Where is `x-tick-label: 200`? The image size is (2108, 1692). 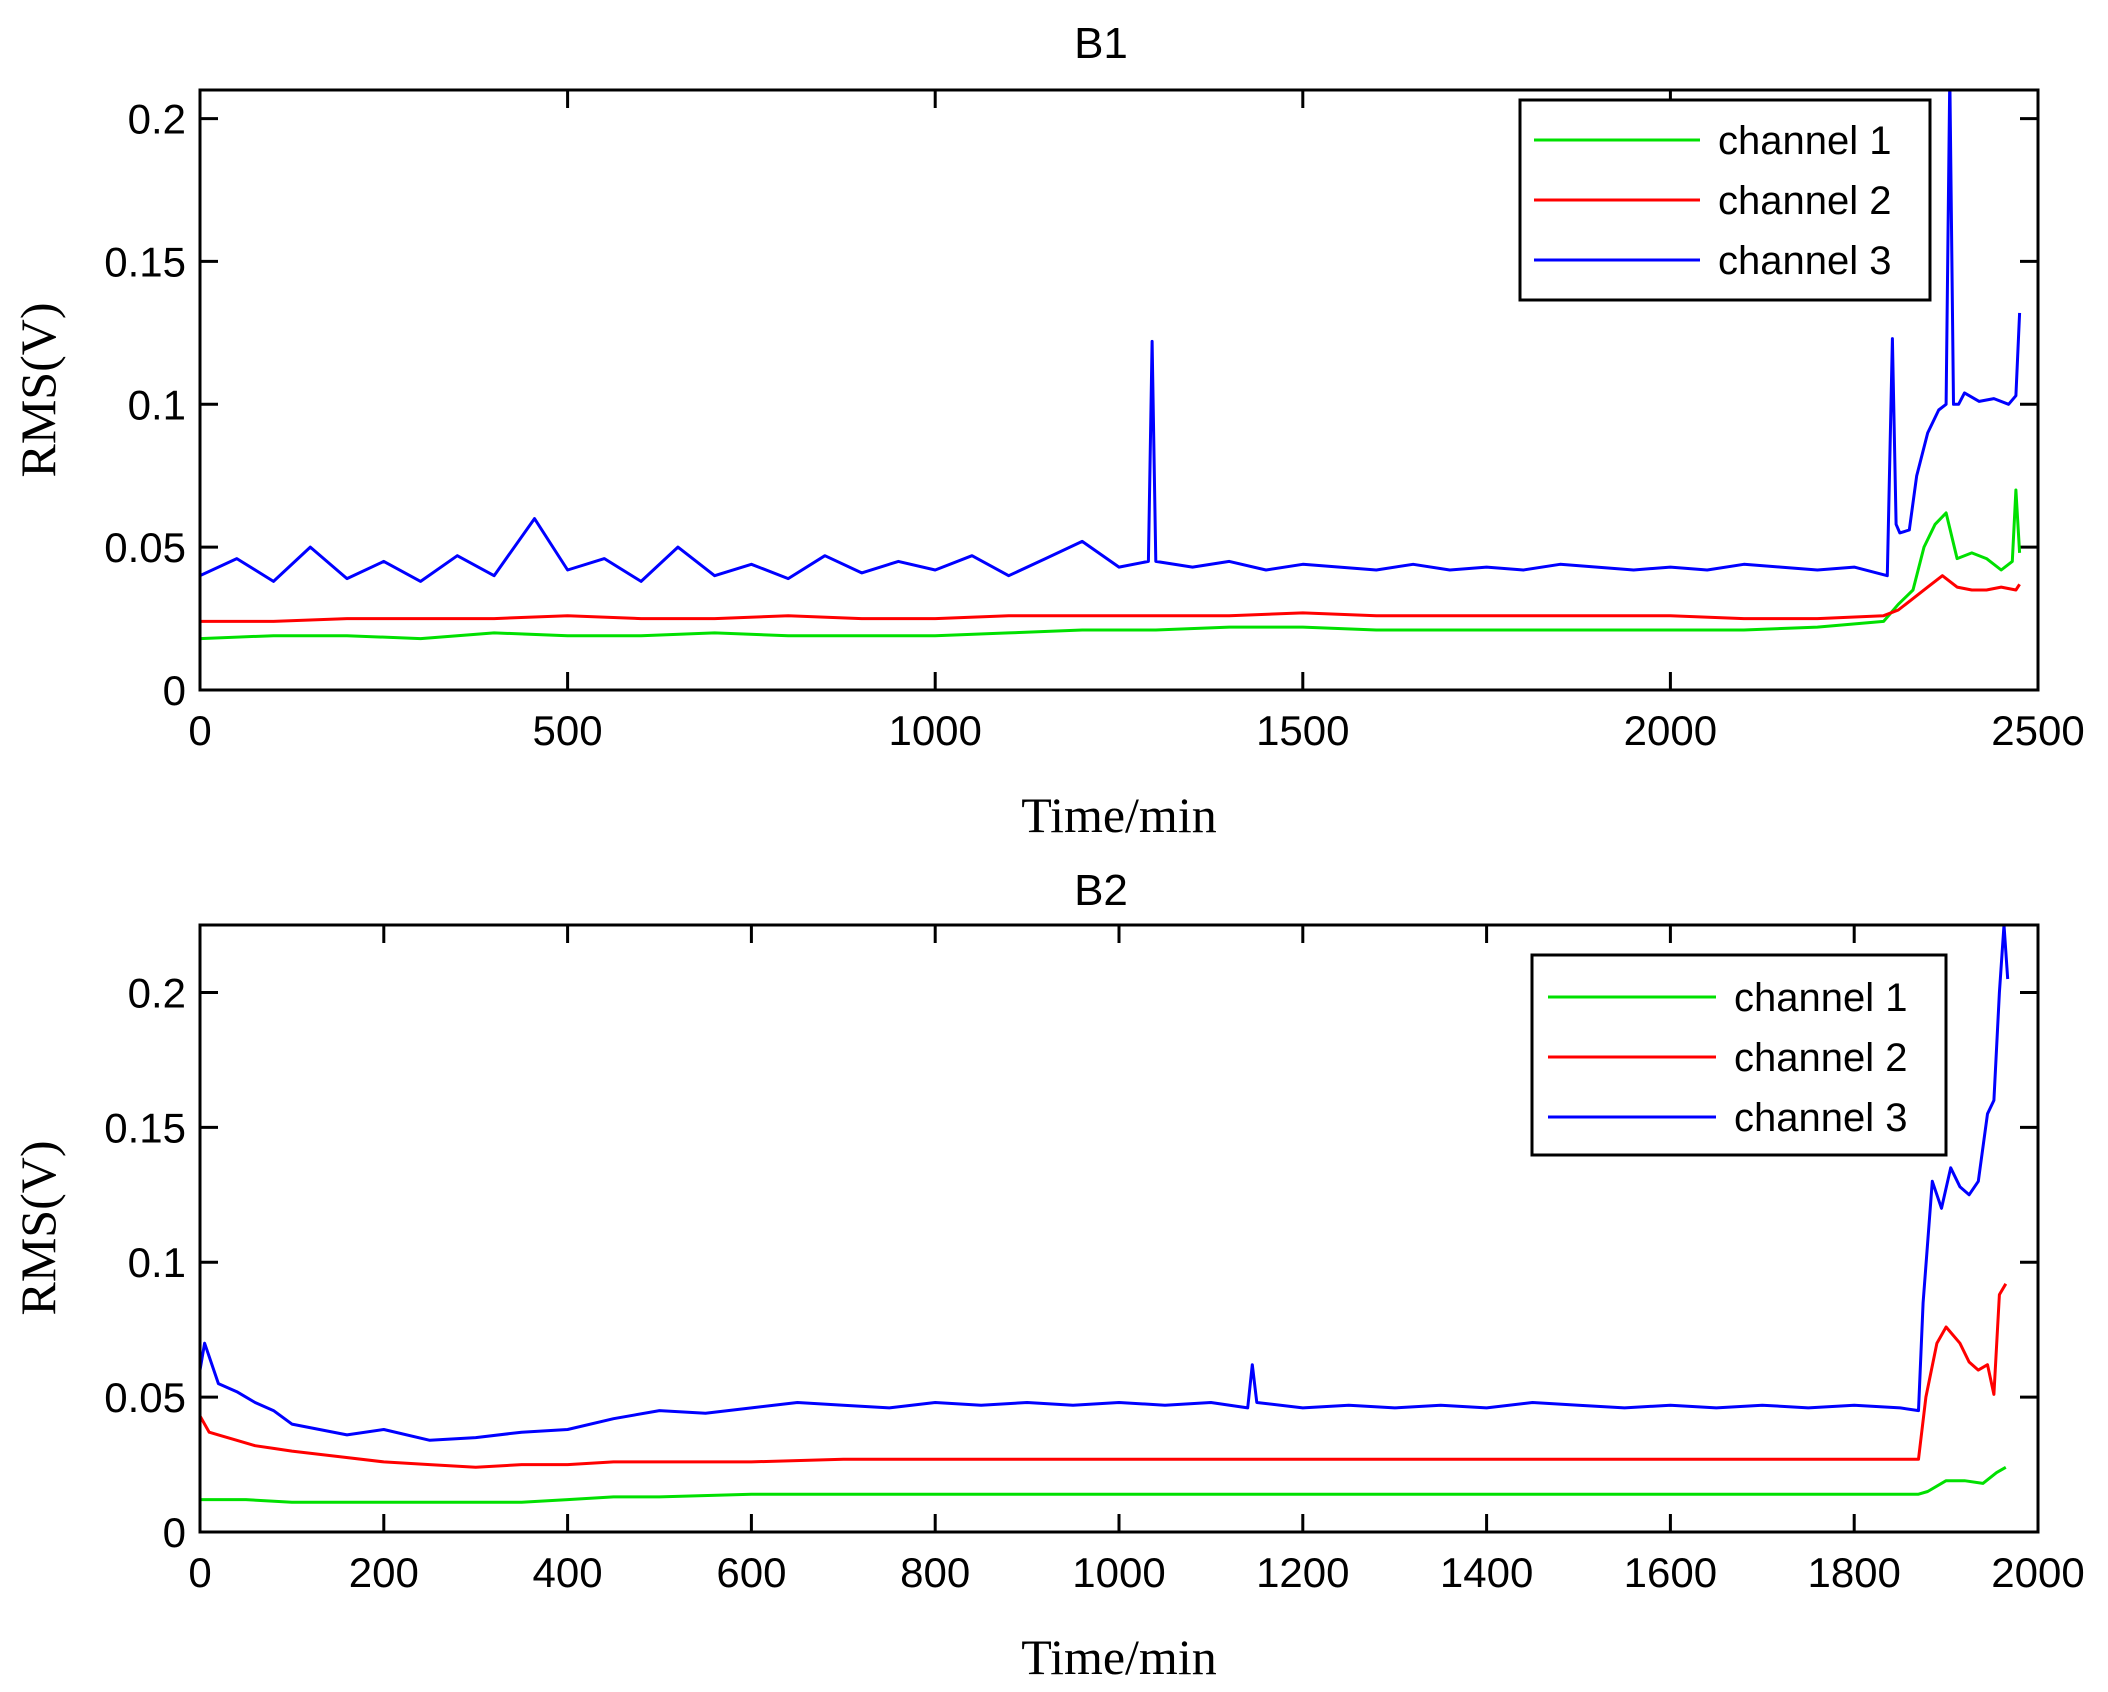 x-tick-label: 200 is located at coordinates (384, 1572).